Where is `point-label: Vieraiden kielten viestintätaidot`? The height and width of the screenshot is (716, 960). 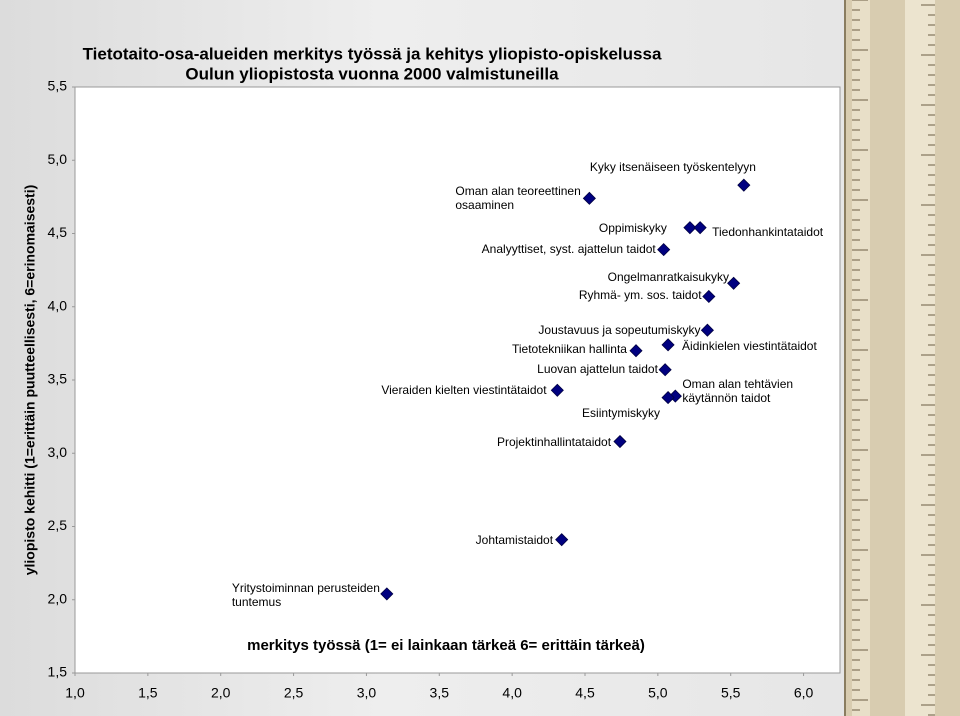
point-label: Vieraiden kielten viestintätaidot is located at coordinates (464, 390).